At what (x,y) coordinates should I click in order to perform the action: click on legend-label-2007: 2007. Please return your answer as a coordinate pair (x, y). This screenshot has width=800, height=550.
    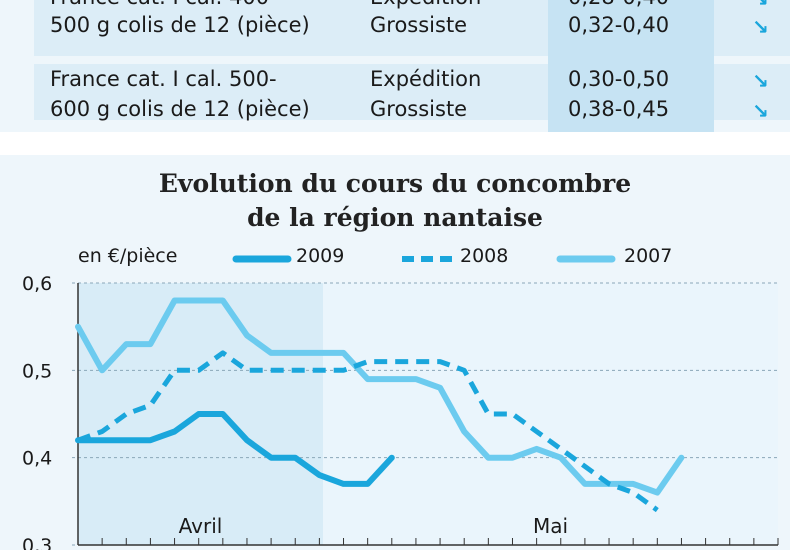
    Looking at the image, I should click on (648, 256).